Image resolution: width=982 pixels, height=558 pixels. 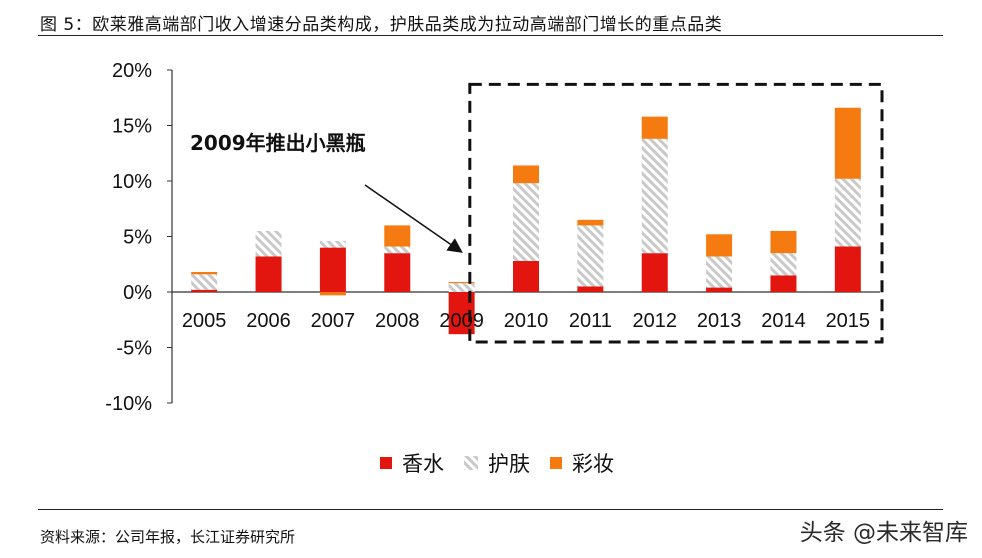 What do you see at coordinates (556, 463) in the screenshot?
I see `legend-swatch-makeup` at bounding box center [556, 463].